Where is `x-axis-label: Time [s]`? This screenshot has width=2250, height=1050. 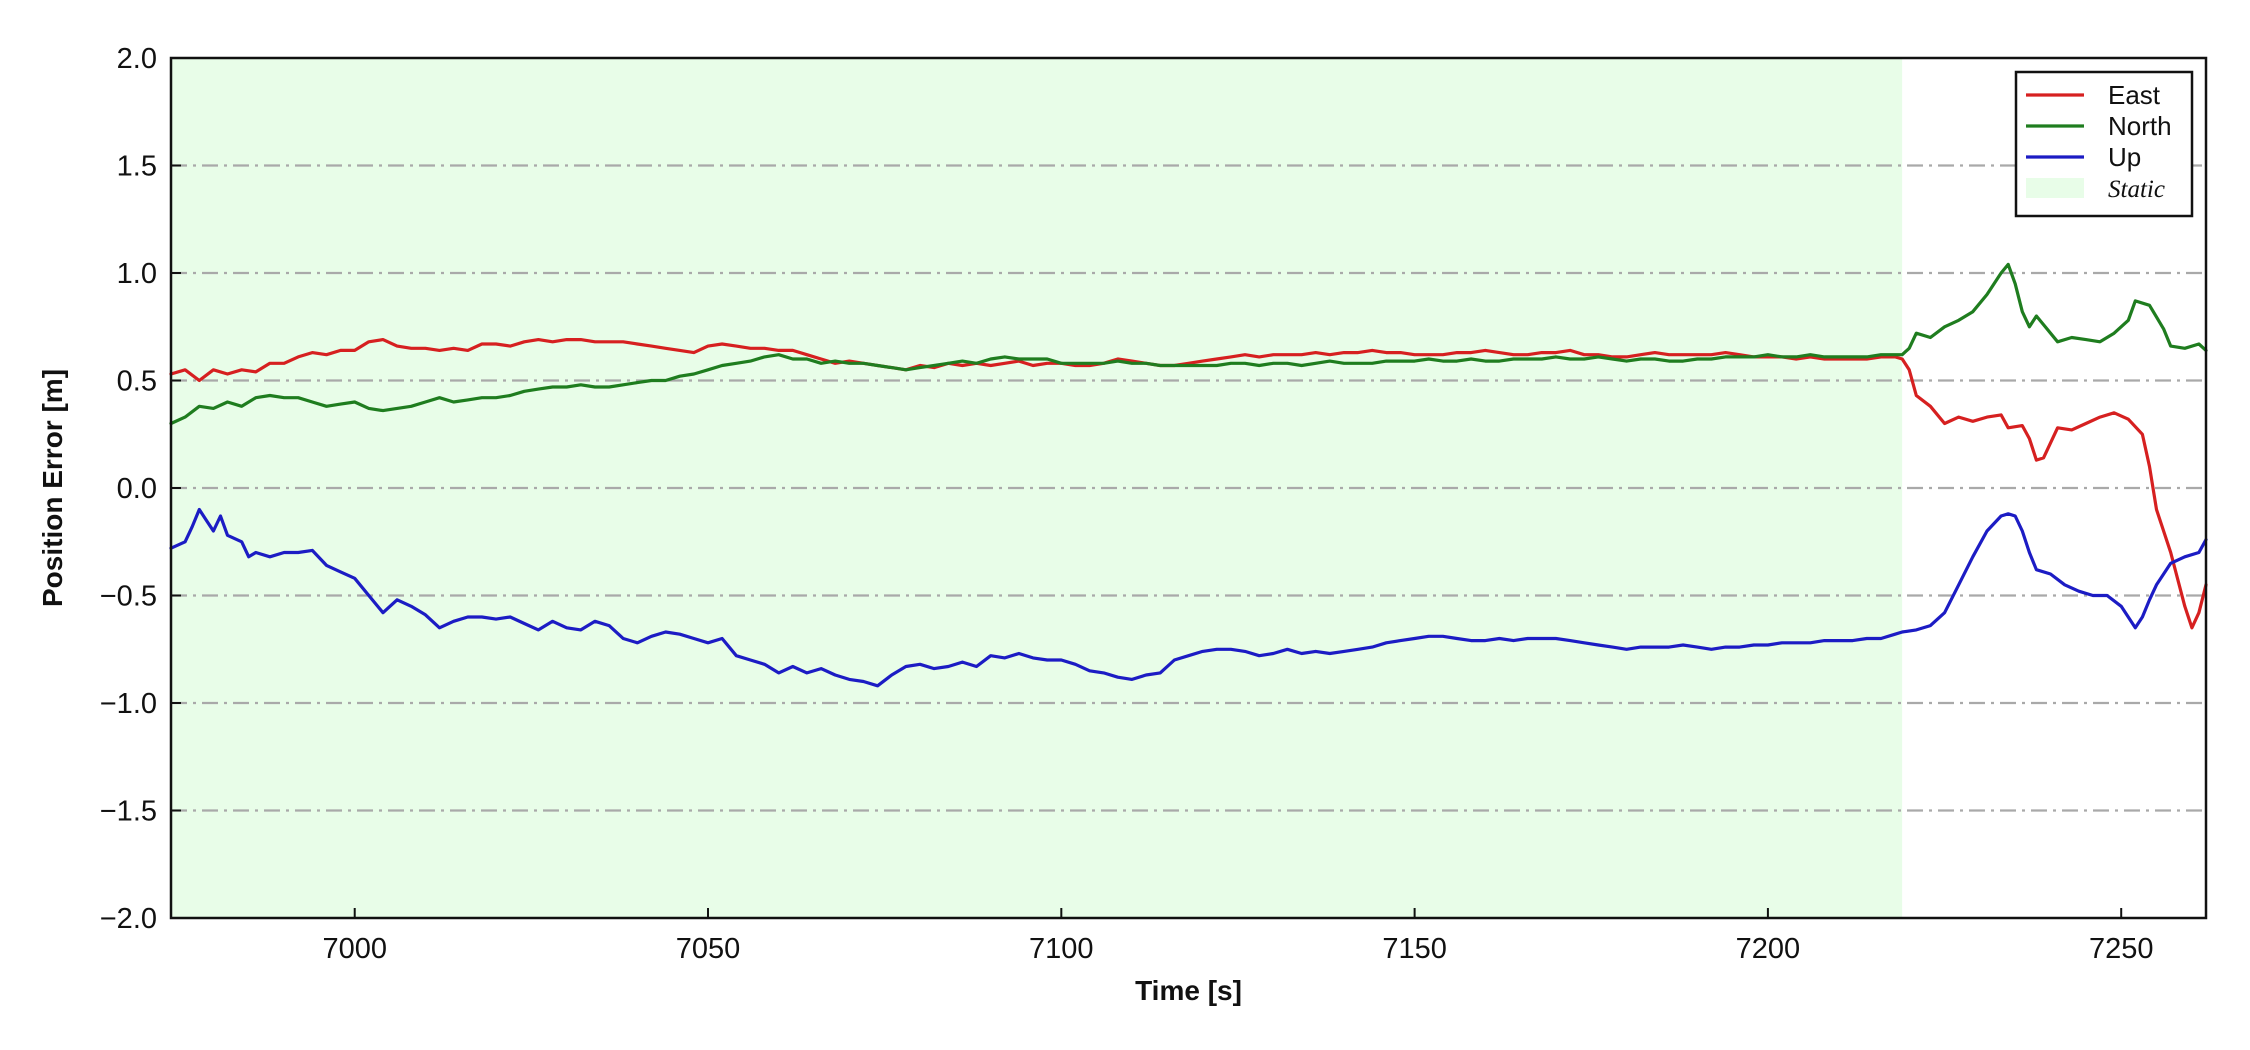
x-axis-label: Time [s] is located at coordinates (1188, 990).